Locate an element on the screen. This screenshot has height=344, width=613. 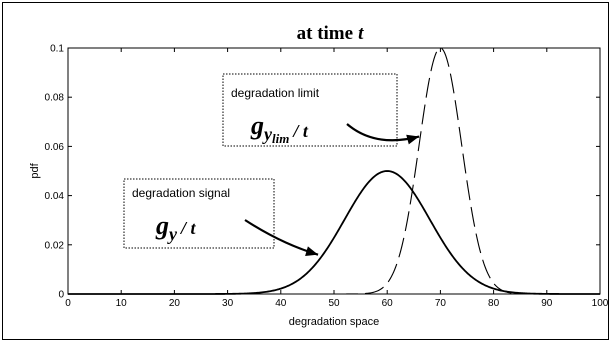
x-tick-label: 70 is located at coordinates (441, 303).